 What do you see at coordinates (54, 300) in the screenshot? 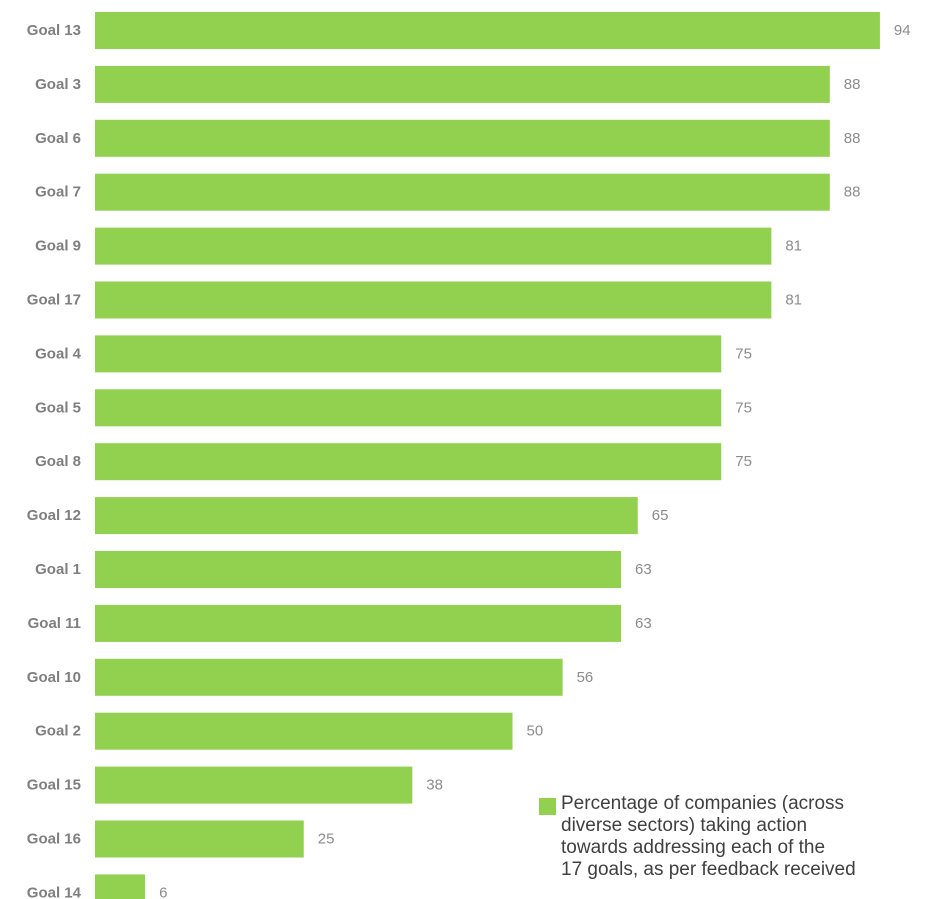
I see `category-label: Goal 17` at bounding box center [54, 300].